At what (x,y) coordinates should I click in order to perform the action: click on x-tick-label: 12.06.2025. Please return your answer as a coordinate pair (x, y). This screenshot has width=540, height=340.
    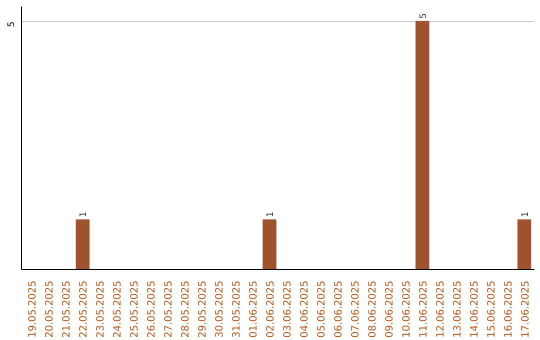
    Looking at the image, I should click on (440, 309).